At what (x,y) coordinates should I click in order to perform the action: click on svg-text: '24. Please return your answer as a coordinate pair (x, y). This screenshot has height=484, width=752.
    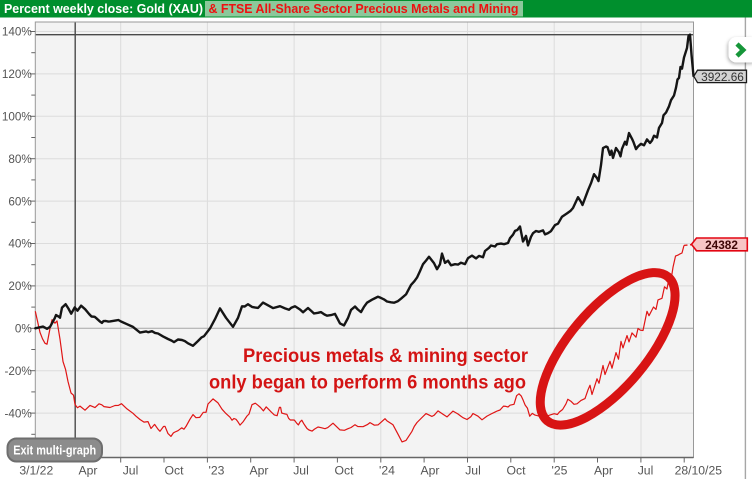
    Looking at the image, I should click on (387, 471).